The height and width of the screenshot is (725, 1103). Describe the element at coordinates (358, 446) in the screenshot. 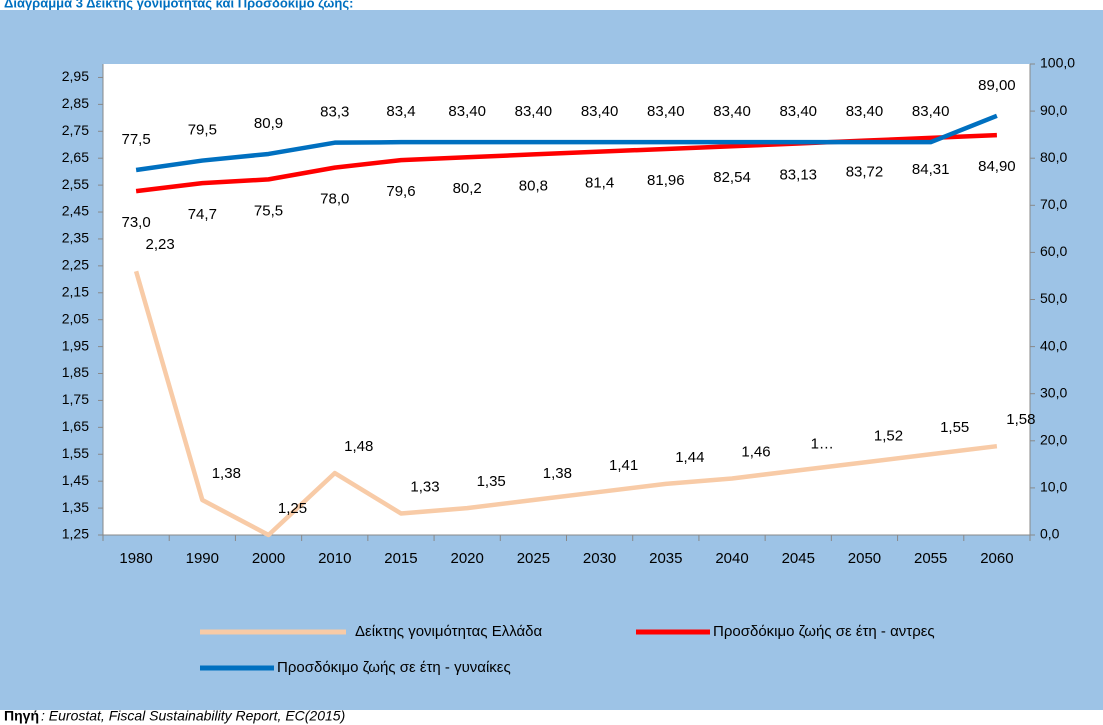

I see `data-label: 1,48` at that location.